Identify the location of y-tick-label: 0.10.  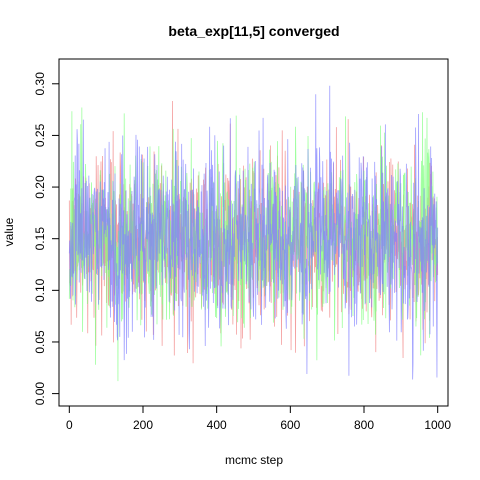
(40, 290).